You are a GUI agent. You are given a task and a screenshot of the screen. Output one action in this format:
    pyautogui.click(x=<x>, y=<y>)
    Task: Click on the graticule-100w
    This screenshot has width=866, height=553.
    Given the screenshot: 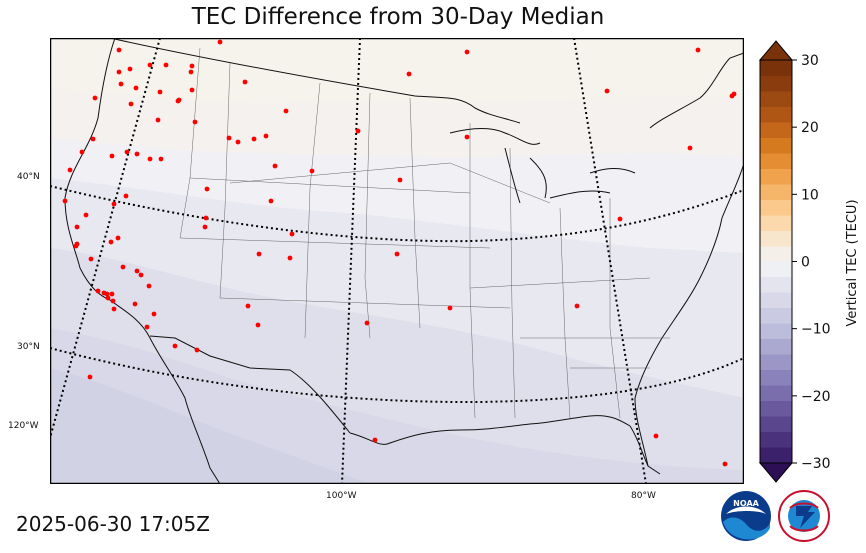 What is the action you would take?
    pyautogui.click(x=351, y=261)
    